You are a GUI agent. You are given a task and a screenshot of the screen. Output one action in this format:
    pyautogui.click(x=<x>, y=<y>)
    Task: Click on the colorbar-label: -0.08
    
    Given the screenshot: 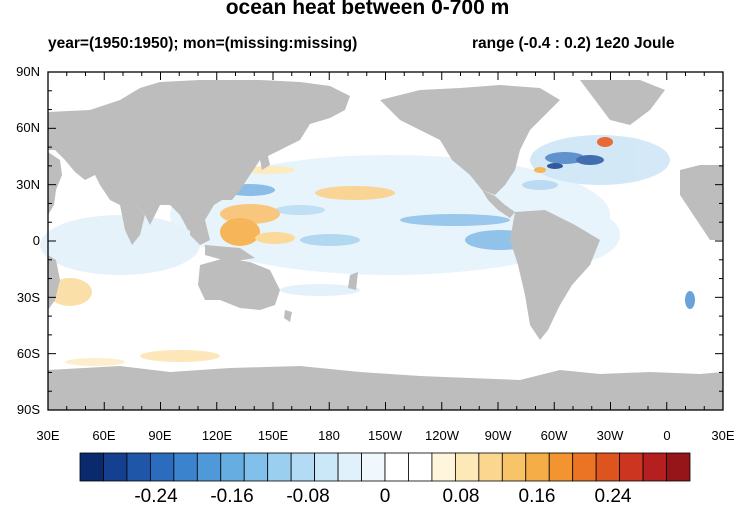 What is the action you would take?
    pyautogui.click(x=308, y=496)
    